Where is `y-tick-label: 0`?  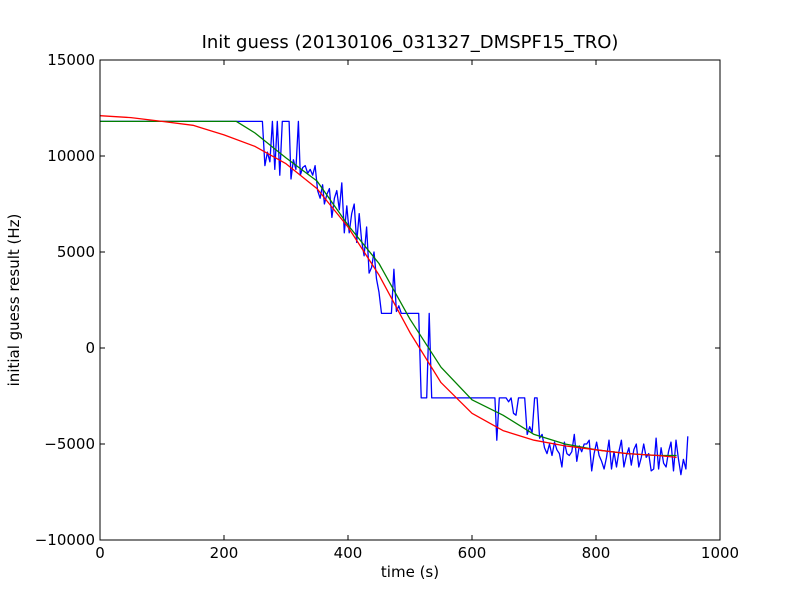
y-tick-label: 0 is located at coordinates (90, 348).